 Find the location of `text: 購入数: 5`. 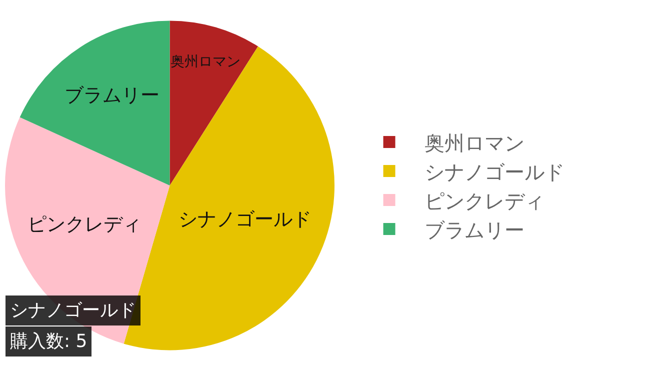

text: 購入数: 5 is located at coordinates (49, 341).